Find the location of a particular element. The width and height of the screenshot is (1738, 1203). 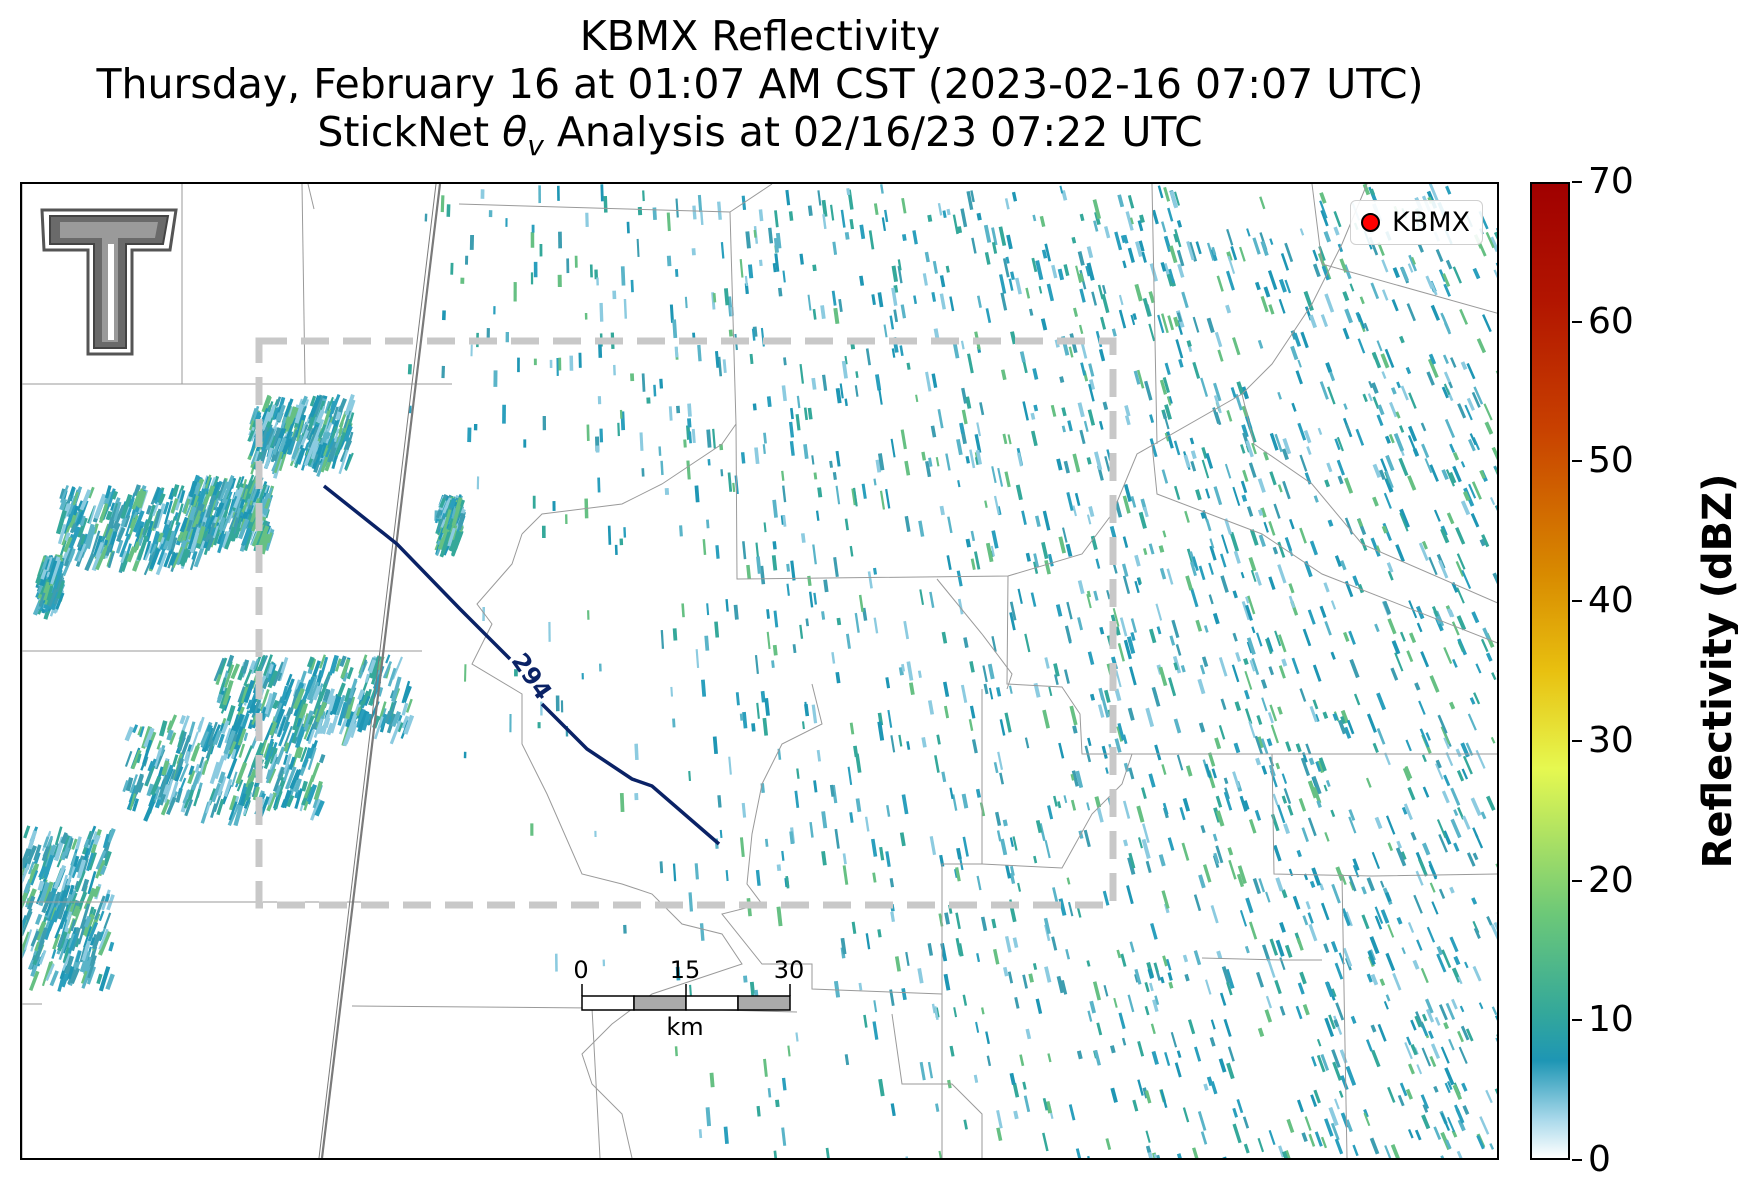

kbmx-radar-marker-icon is located at coordinates (1370, 222).